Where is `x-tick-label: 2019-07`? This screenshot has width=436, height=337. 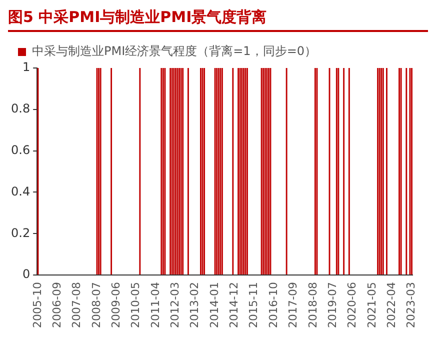 x-tick-label: 2019-07 is located at coordinates (332, 305).